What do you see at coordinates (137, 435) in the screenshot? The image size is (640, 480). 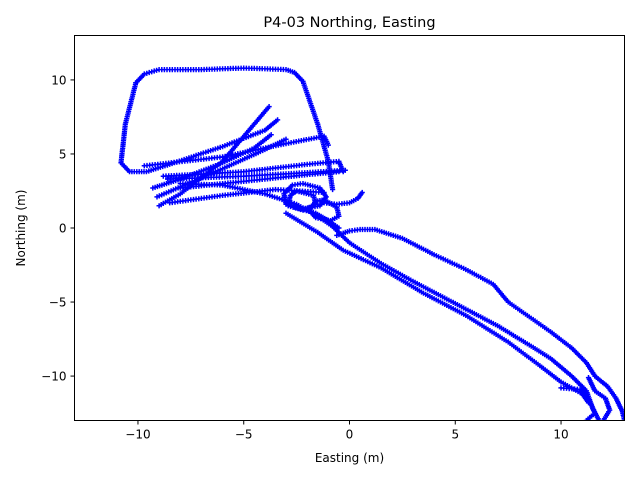 I see `x-tick-label: −10` at bounding box center [137, 435].